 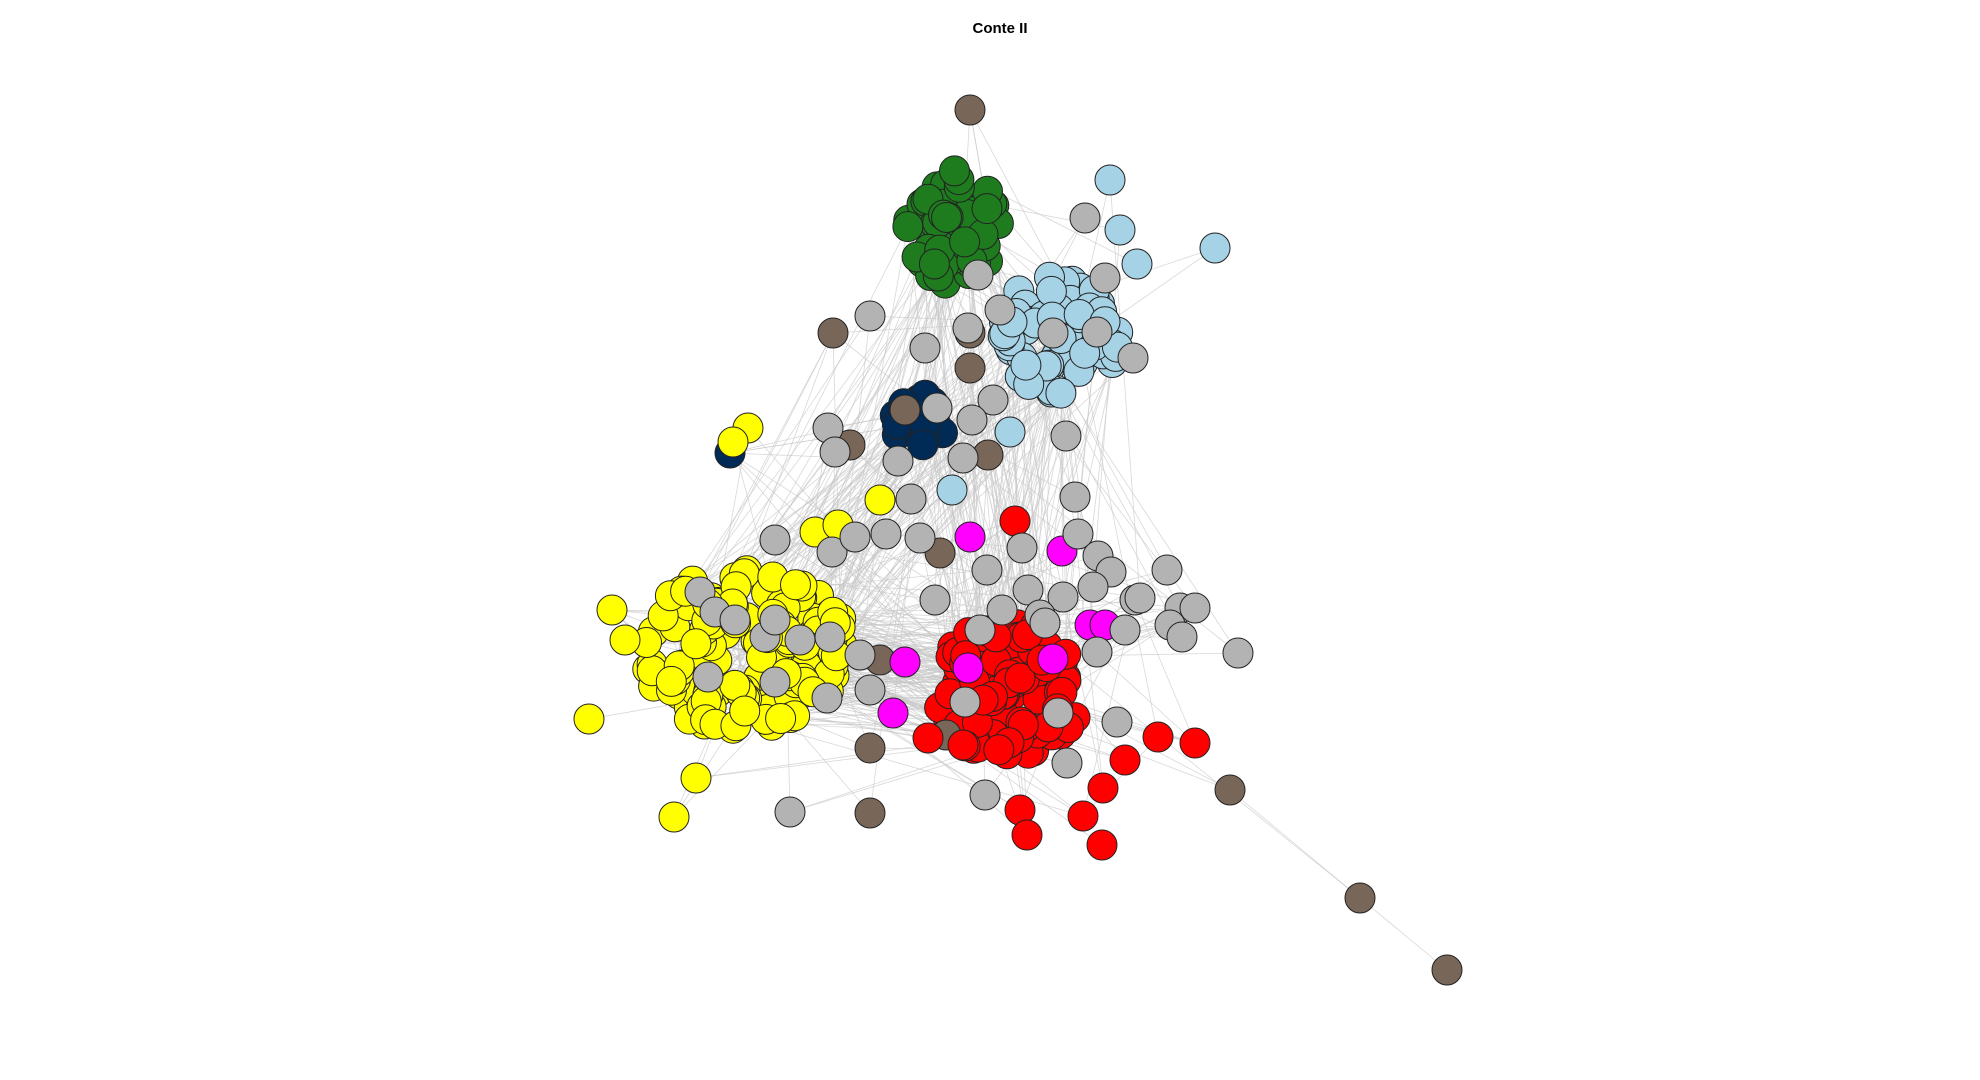 What do you see at coordinates (1000, 28) in the screenshot?
I see `graph-title: Conte II` at bounding box center [1000, 28].